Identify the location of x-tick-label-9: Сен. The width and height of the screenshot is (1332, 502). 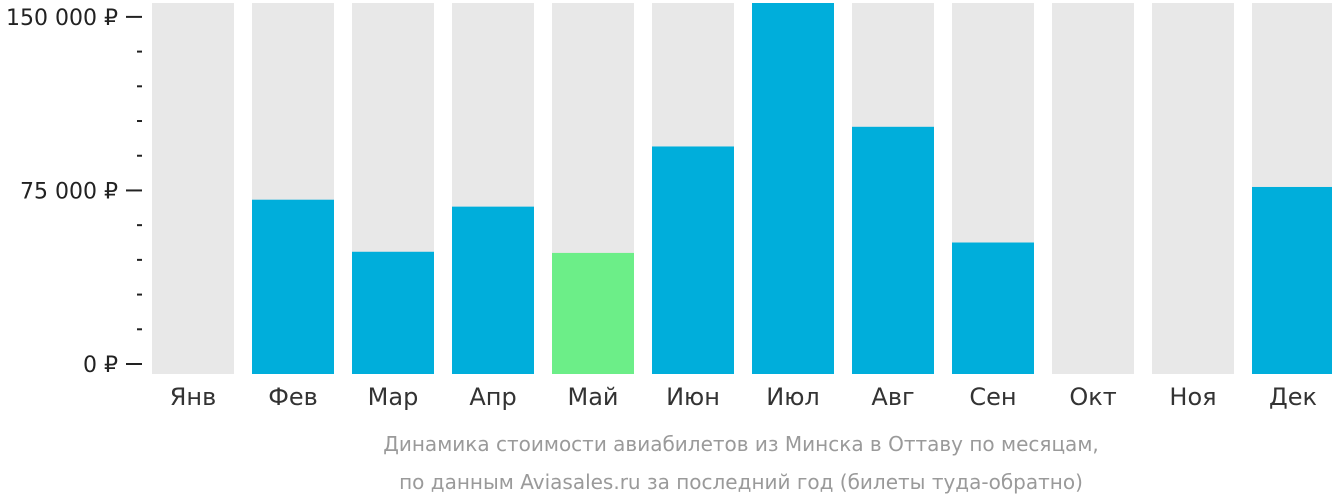
(992, 397).